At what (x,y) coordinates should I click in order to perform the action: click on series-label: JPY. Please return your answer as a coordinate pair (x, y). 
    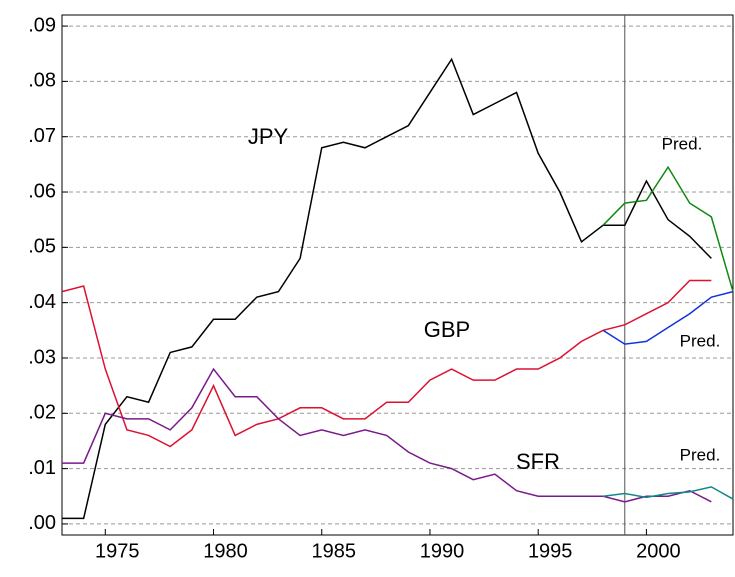
    Looking at the image, I should click on (268, 136).